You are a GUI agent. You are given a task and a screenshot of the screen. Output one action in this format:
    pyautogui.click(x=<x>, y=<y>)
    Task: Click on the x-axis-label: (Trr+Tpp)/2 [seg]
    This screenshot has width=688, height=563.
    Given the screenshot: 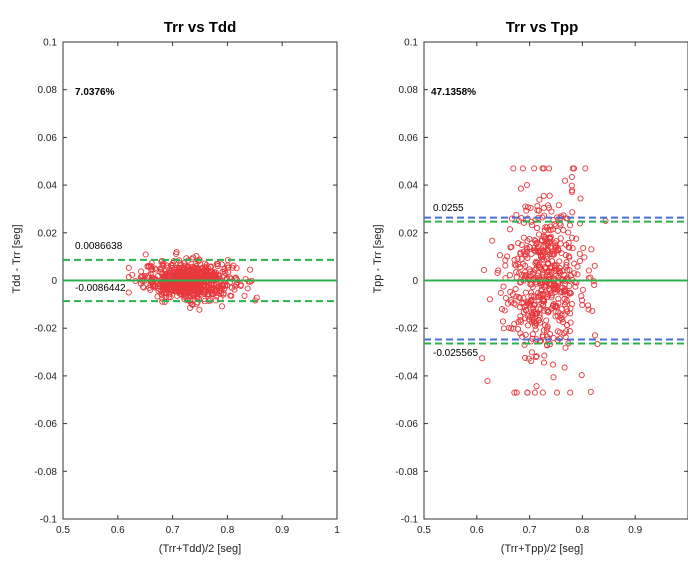 What is the action you would take?
    pyautogui.click(x=542, y=549)
    